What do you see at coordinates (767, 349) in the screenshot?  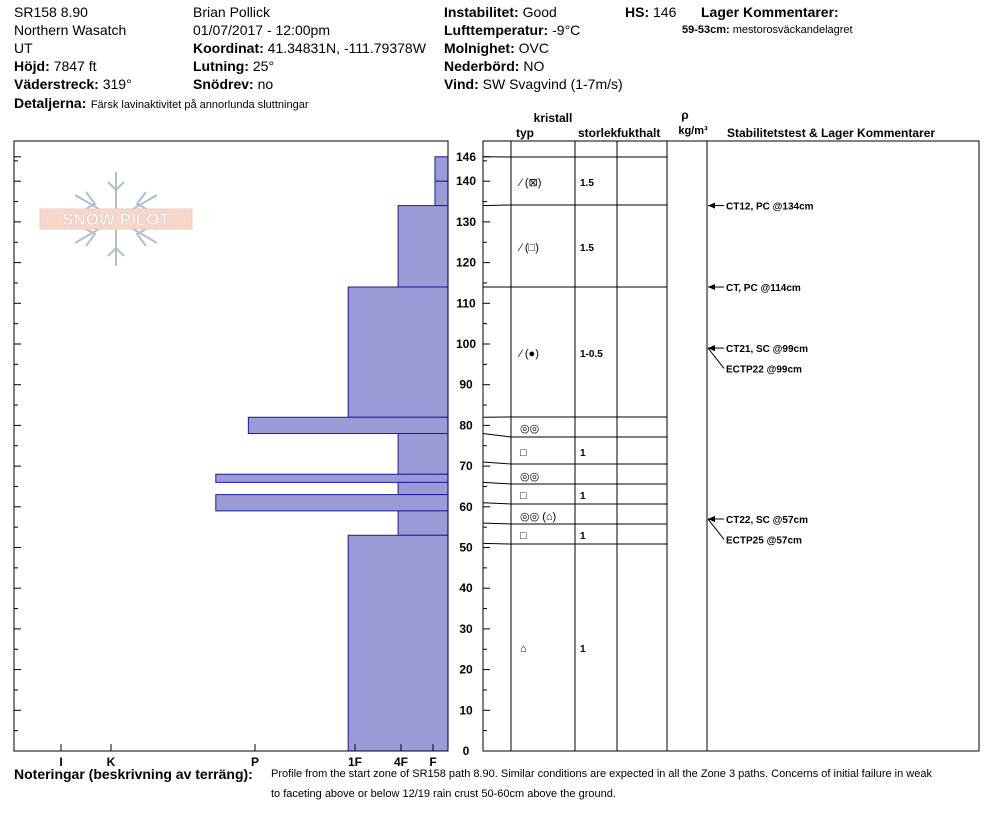 I see `test-label: CT21, SC @99cm` at bounding box center [767, 349].